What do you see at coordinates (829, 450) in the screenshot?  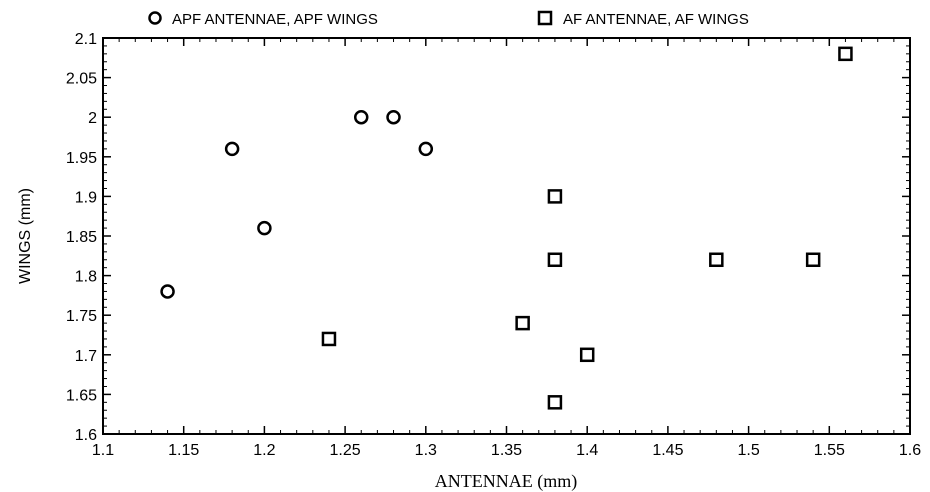 I see `x-tick-label: 1.55` at bounding box center [829, 450].